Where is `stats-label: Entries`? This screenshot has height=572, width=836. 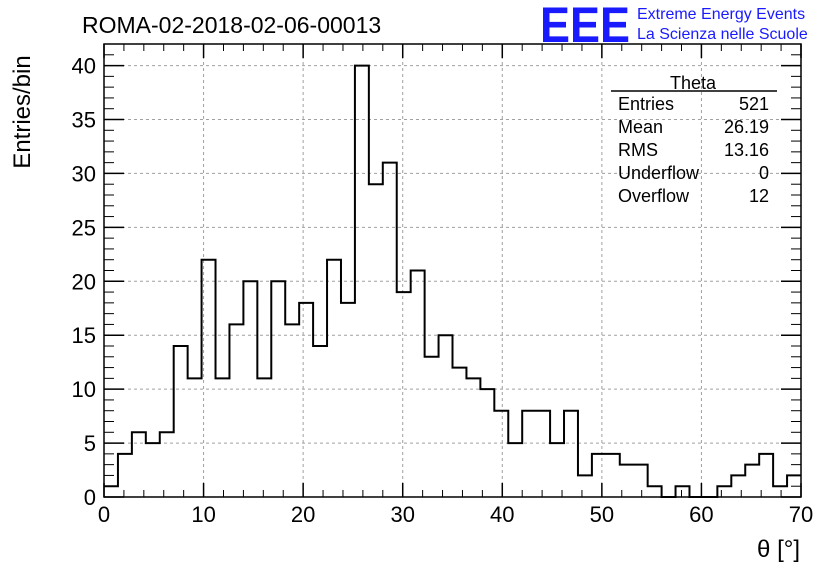
stats-label: Entries is located at coordinates (646, 104).